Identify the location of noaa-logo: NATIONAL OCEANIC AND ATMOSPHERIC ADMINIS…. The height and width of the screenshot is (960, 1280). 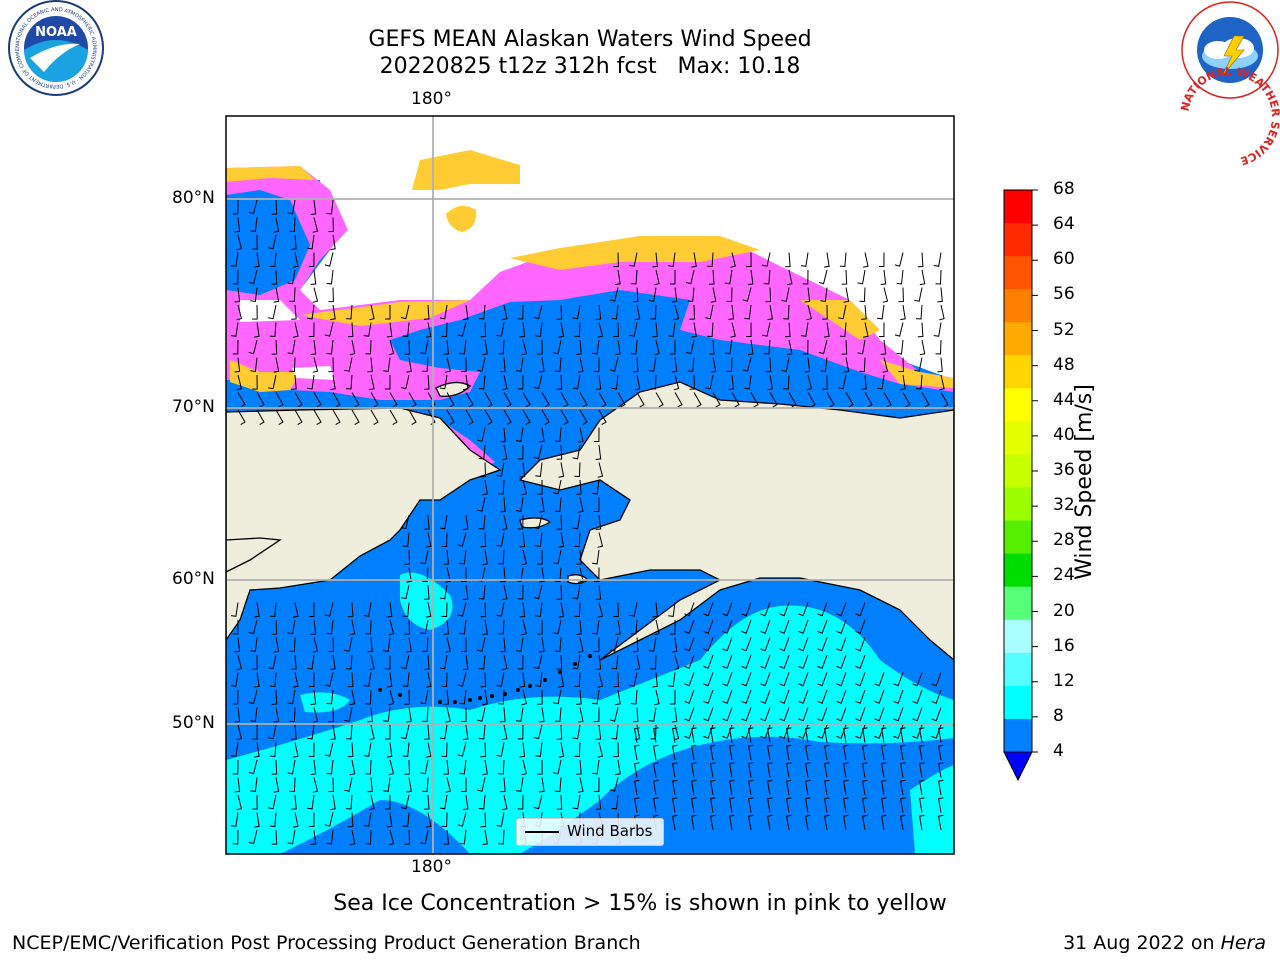
(52, 48).